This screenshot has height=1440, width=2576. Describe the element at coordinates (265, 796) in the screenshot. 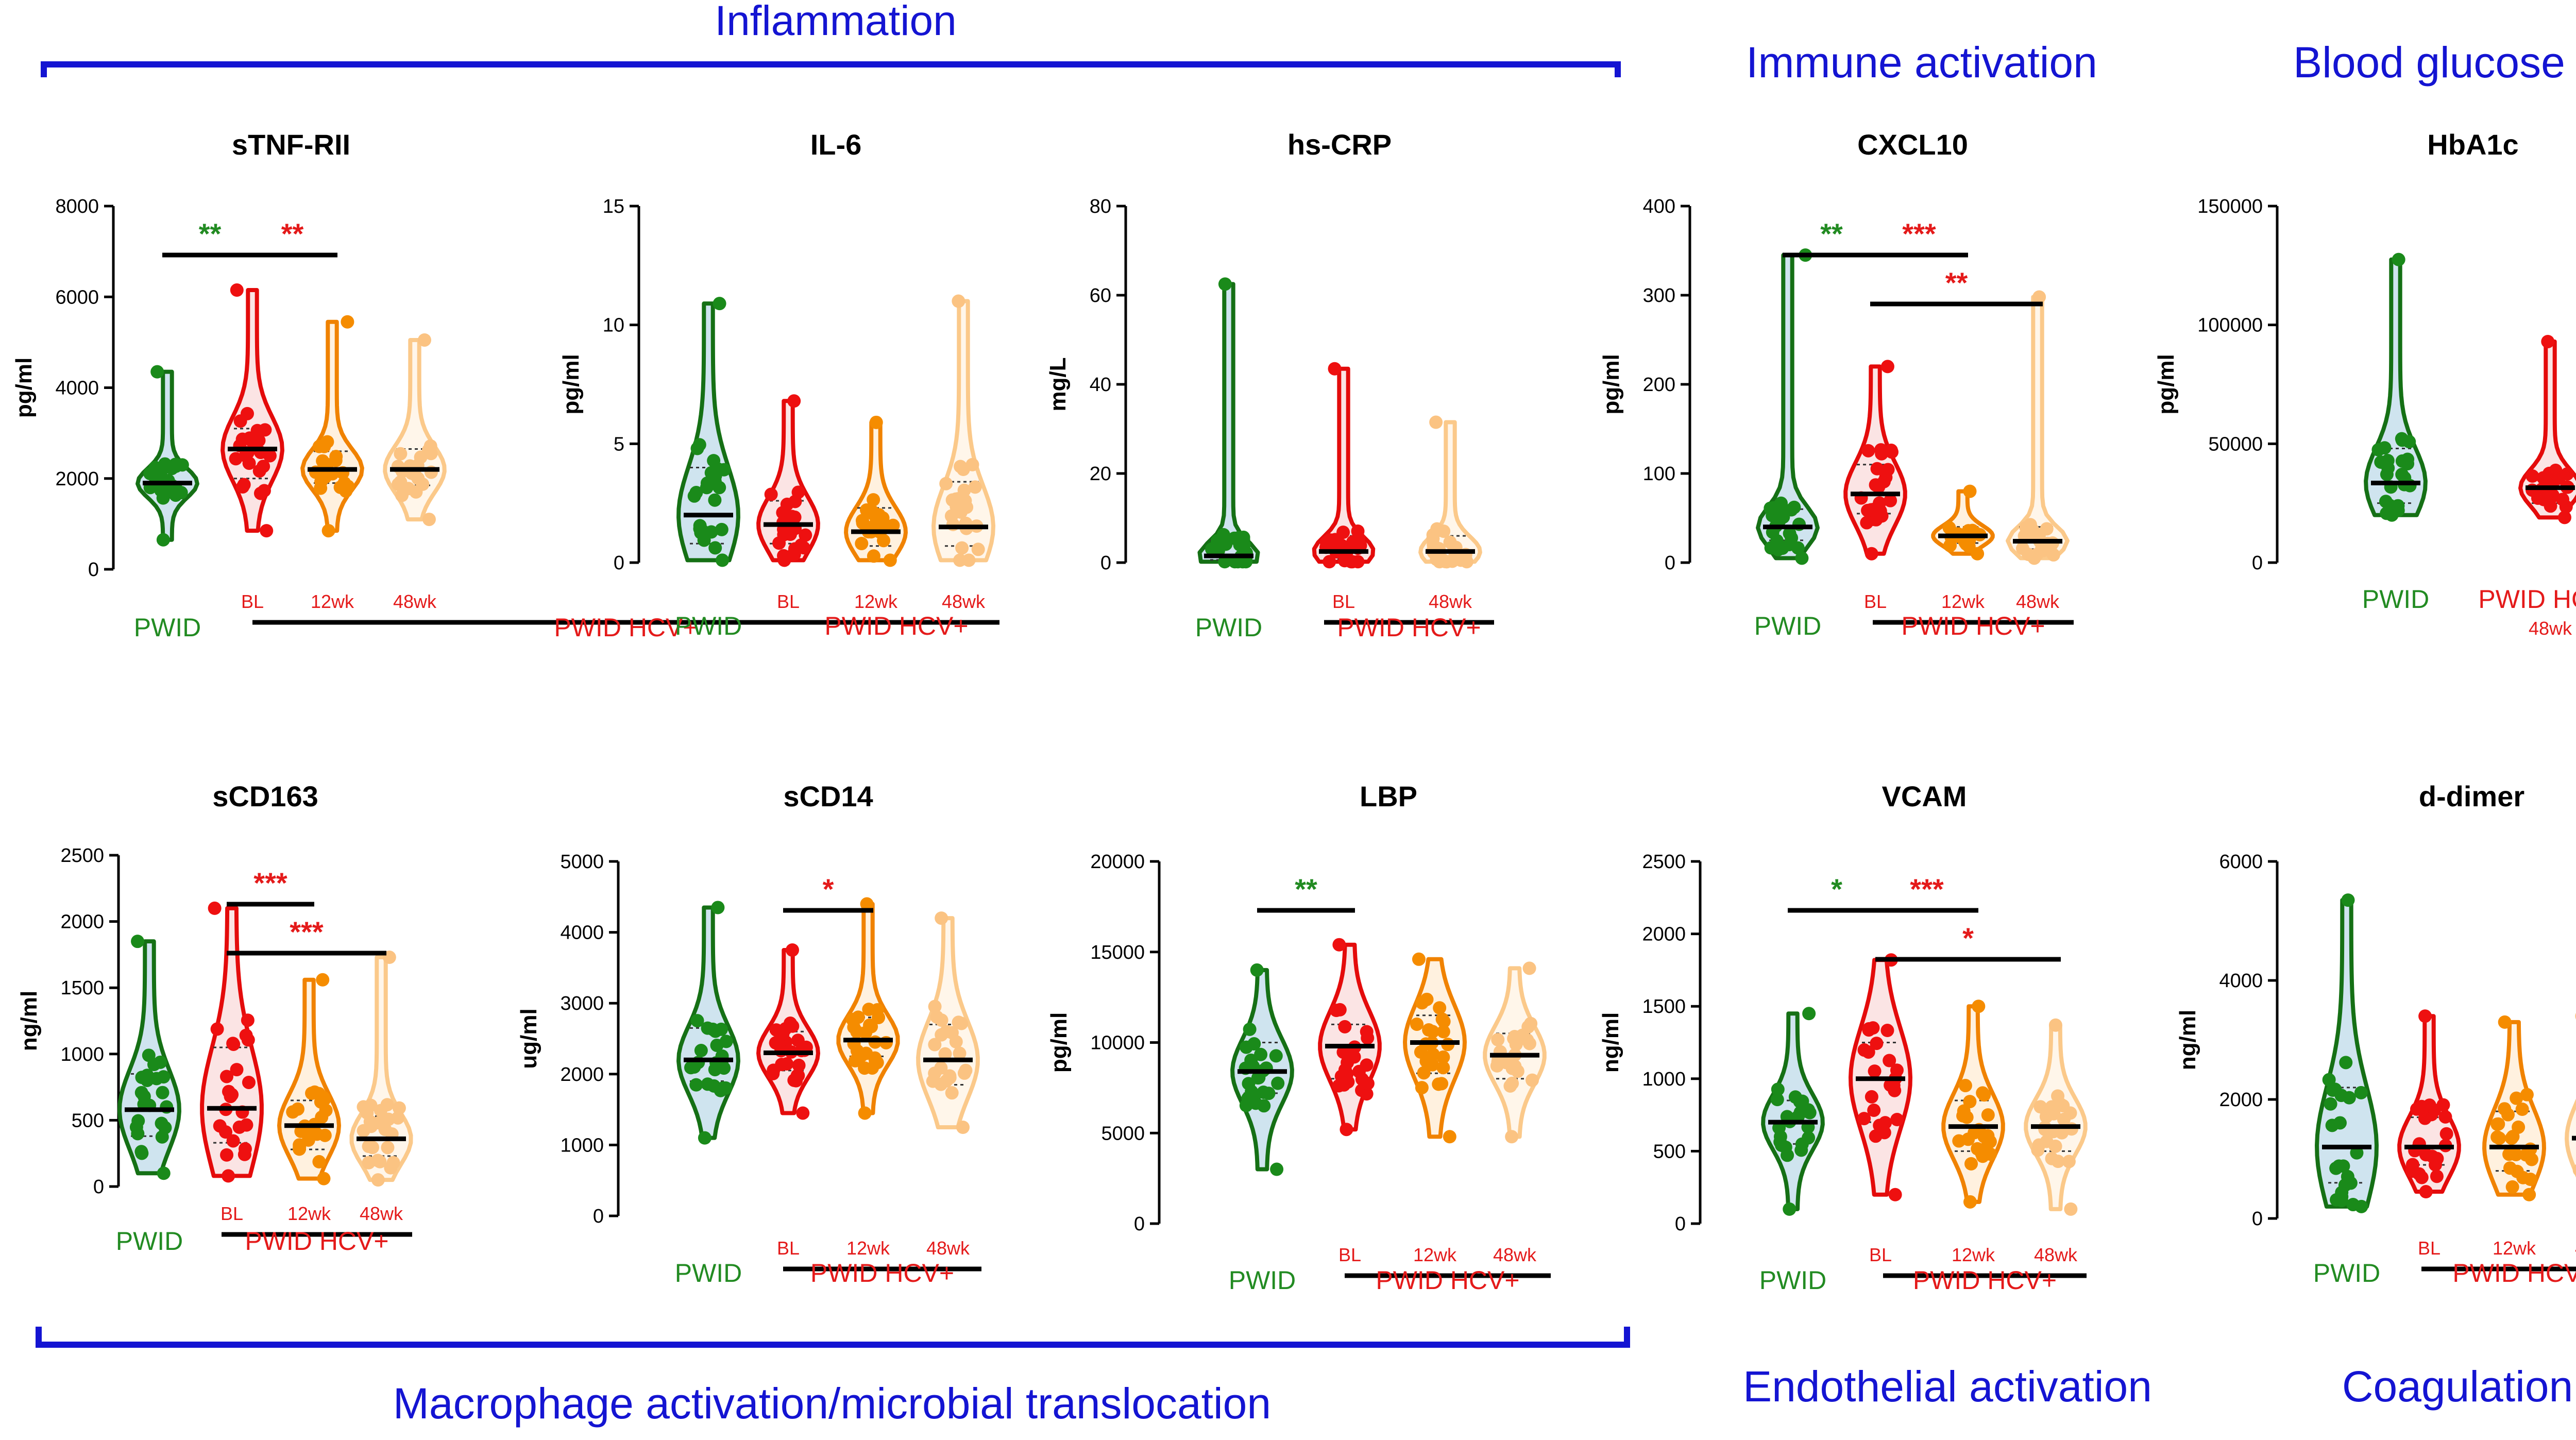

I see `panel-title: sCD163` at that location.